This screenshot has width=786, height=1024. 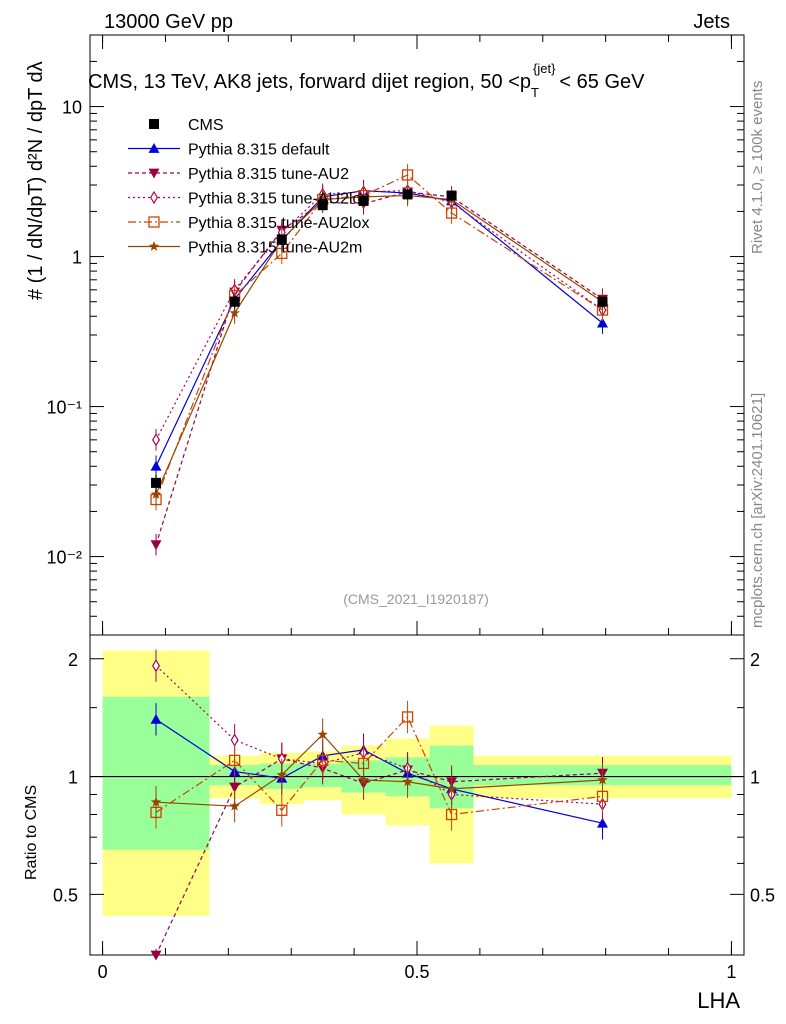 I want to click on y-tick-label: 10⁻², so click(x=64, y=558).